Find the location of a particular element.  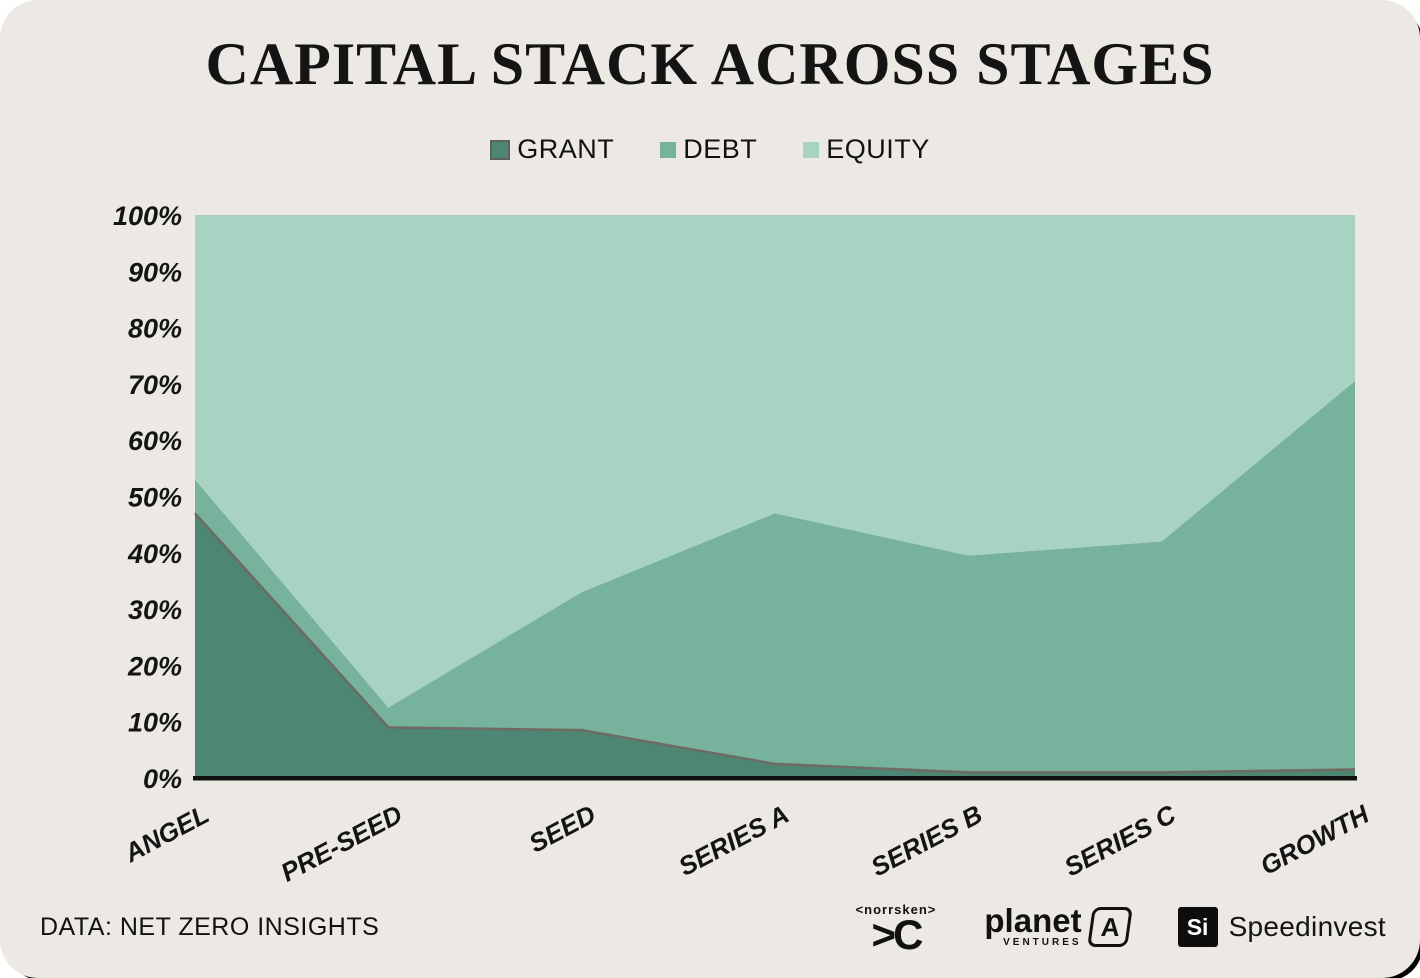

y-tick-label: 80% is located at coordinates (155, 329).